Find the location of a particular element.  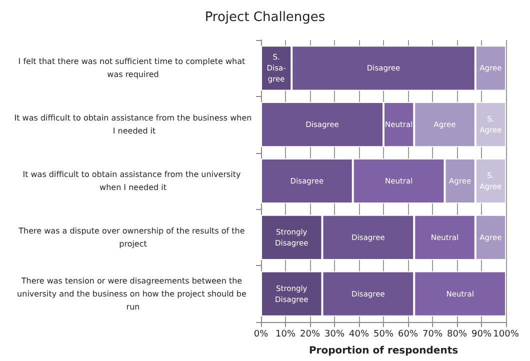

x-tick-label: 40% is located at coordinates (359, 335).